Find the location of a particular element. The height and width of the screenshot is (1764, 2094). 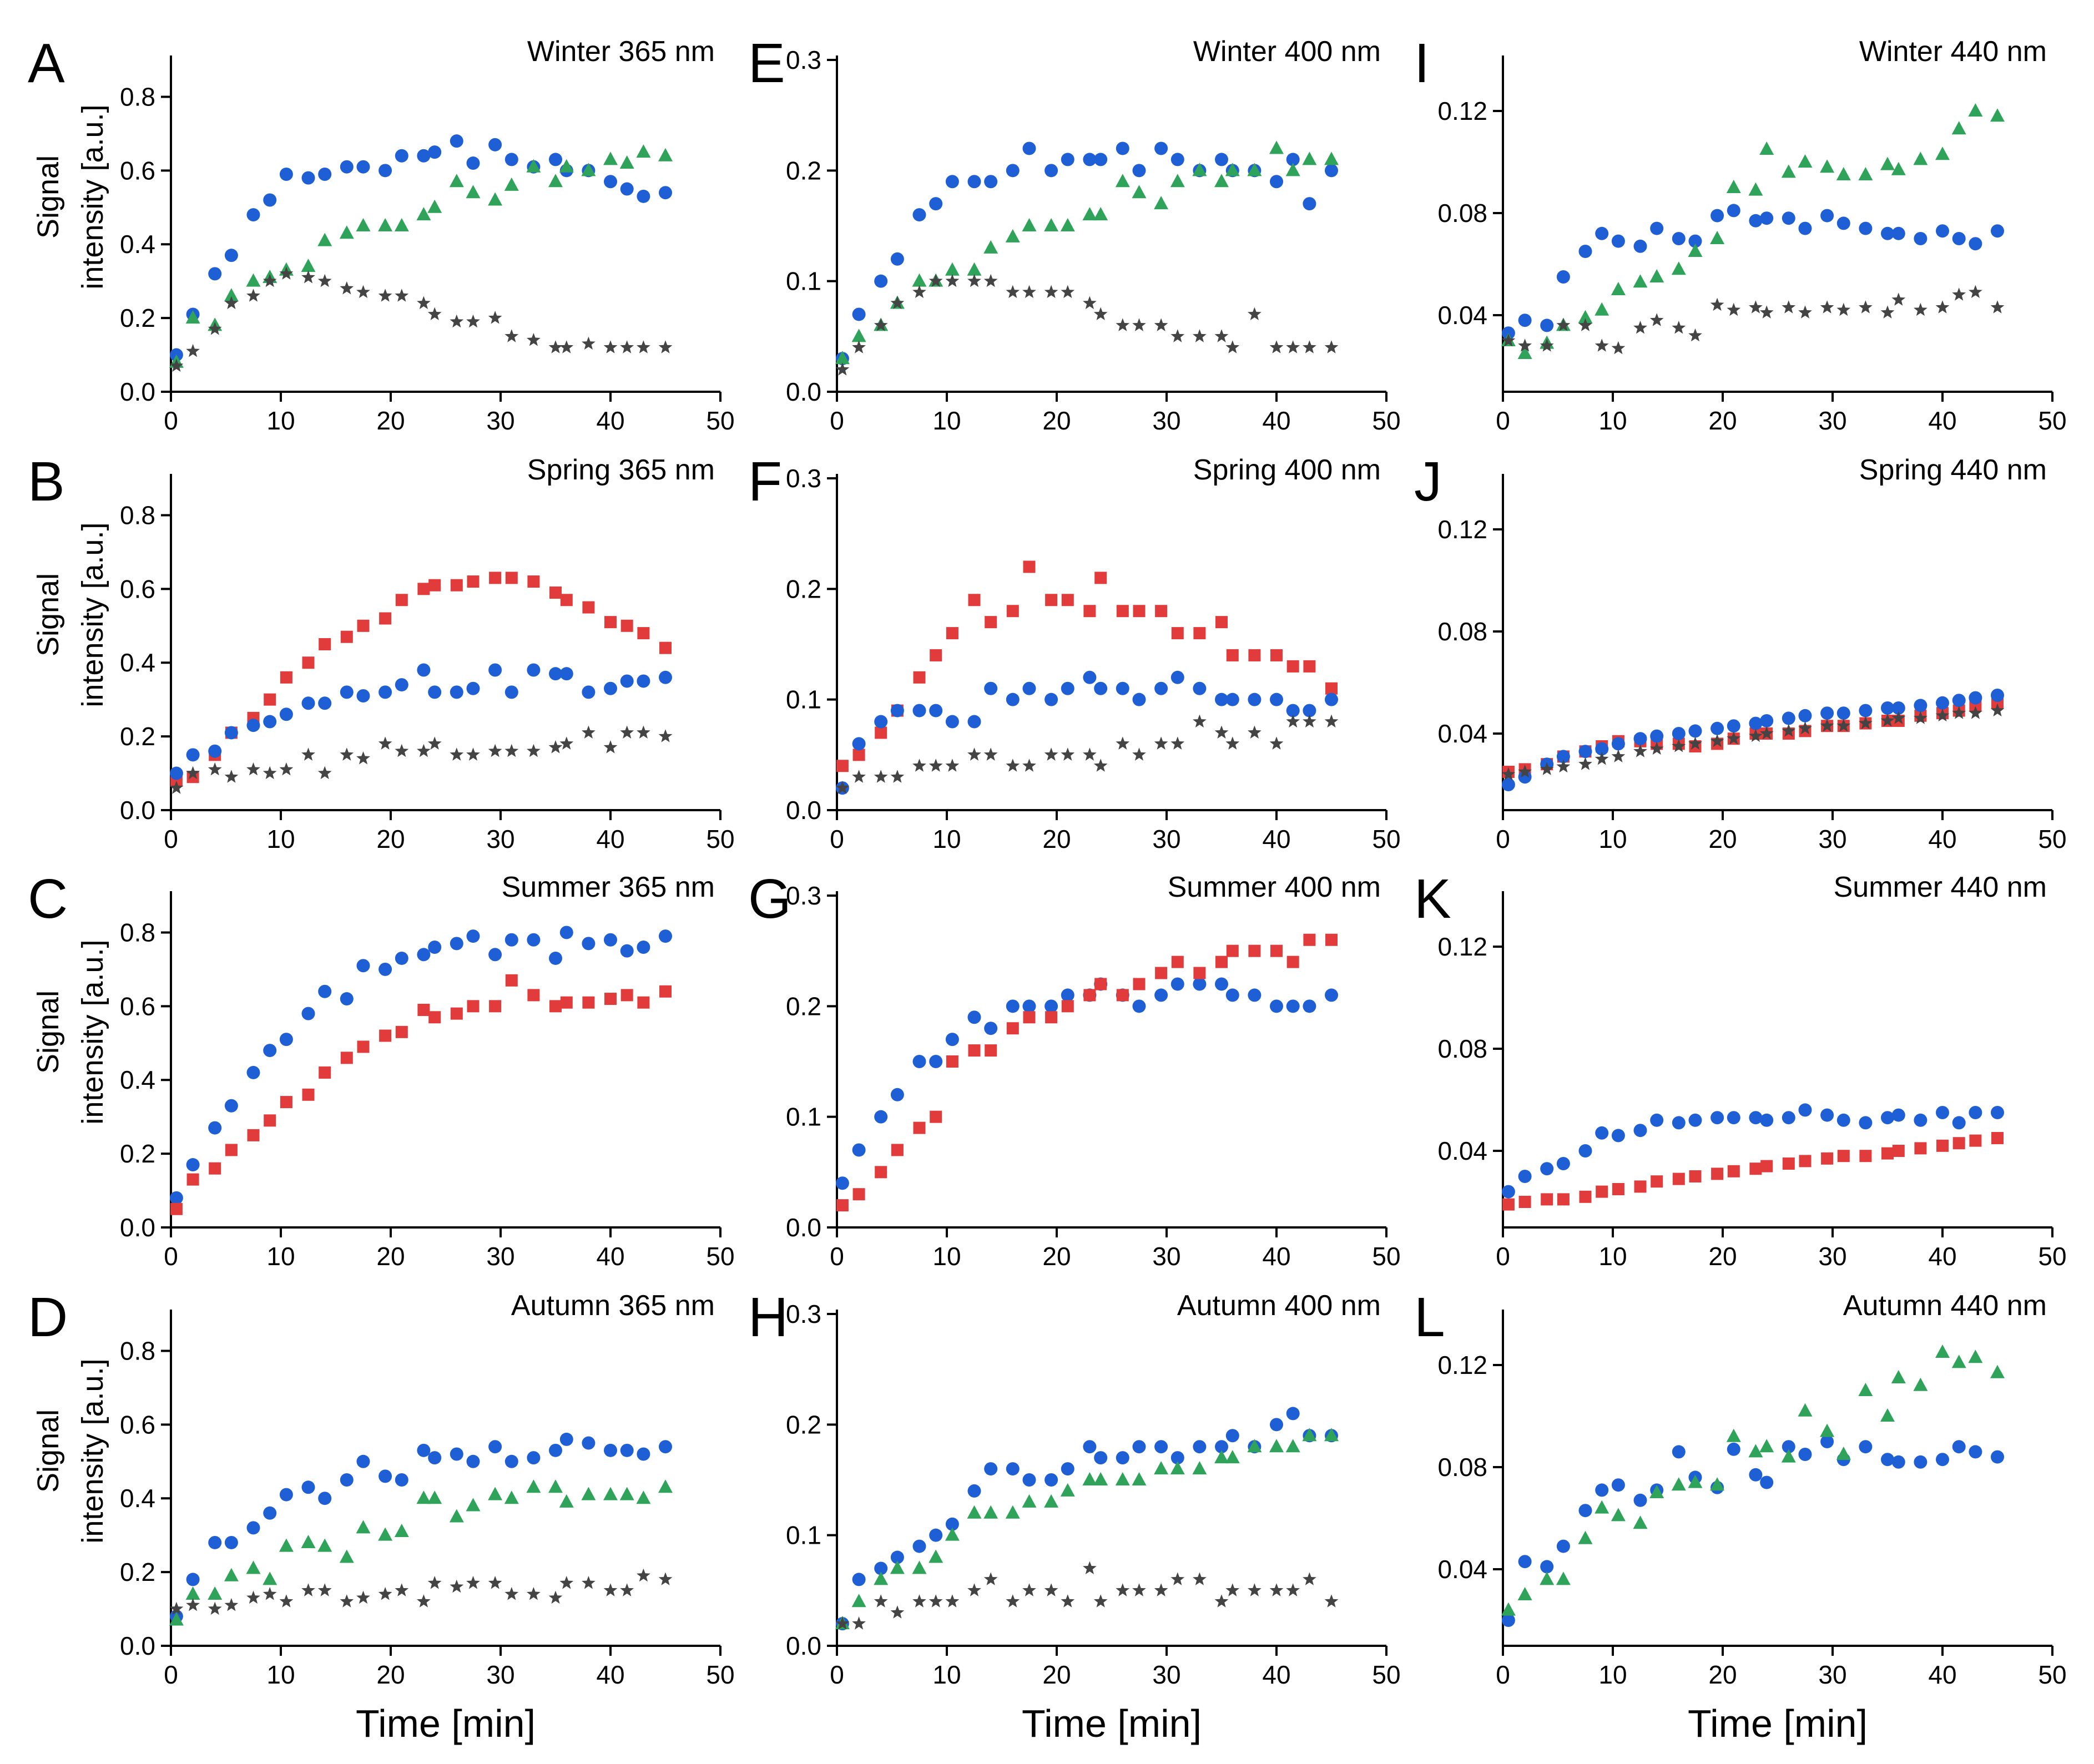

svg-text: intensity [a.u.] is located at coordinates (92, 196).